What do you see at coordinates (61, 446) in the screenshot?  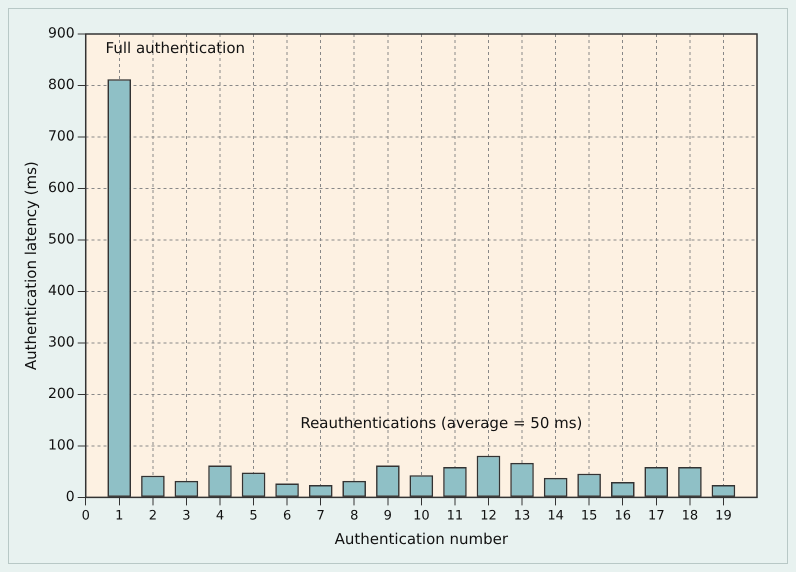 I see `y-tick-label: 100` at bounding box center [61, 446].